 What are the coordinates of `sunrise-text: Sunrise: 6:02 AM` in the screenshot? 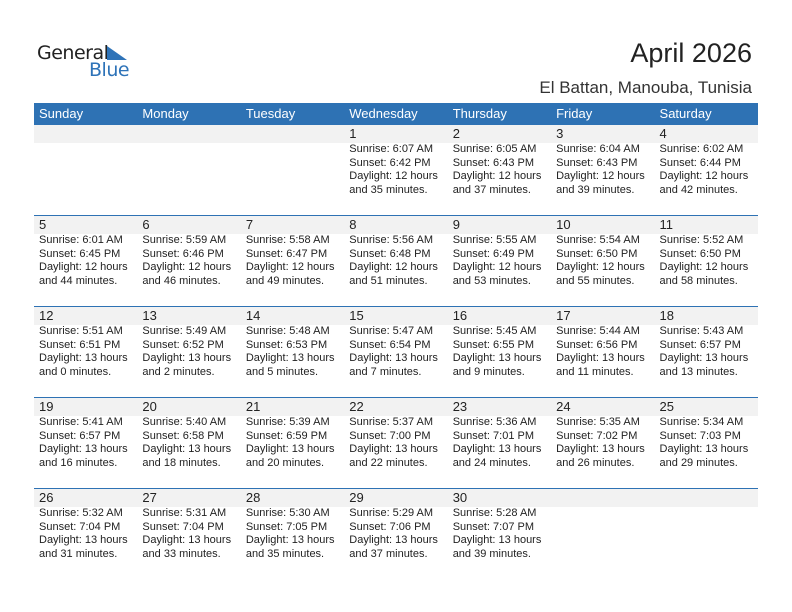 It's located at (701, 149).